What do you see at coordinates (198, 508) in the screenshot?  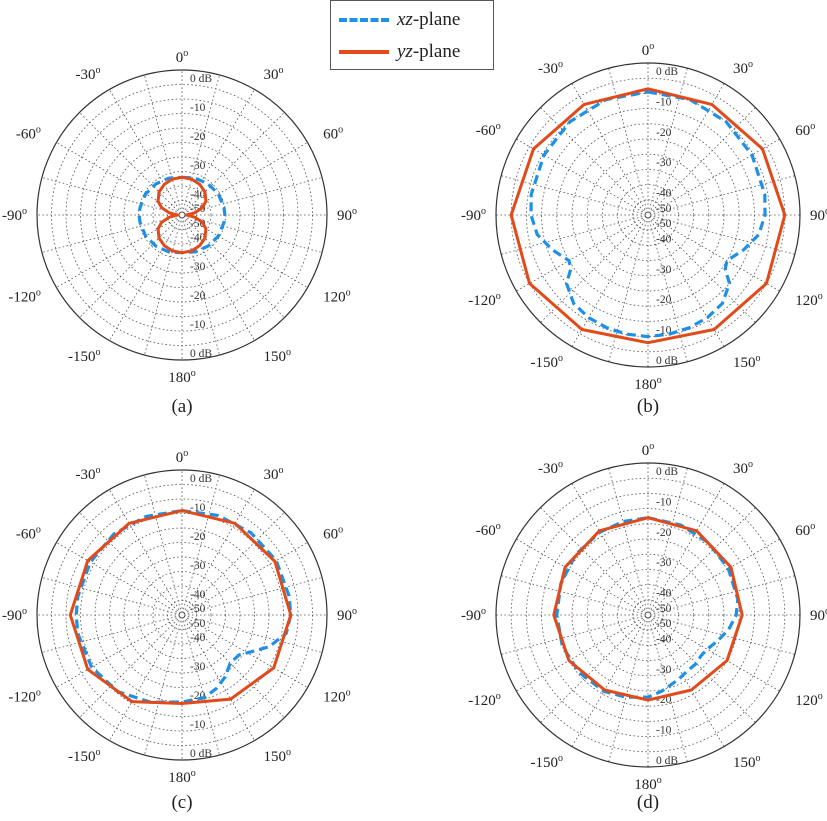 I see `db-tick-label: -10` at bounding box center [198, 508].